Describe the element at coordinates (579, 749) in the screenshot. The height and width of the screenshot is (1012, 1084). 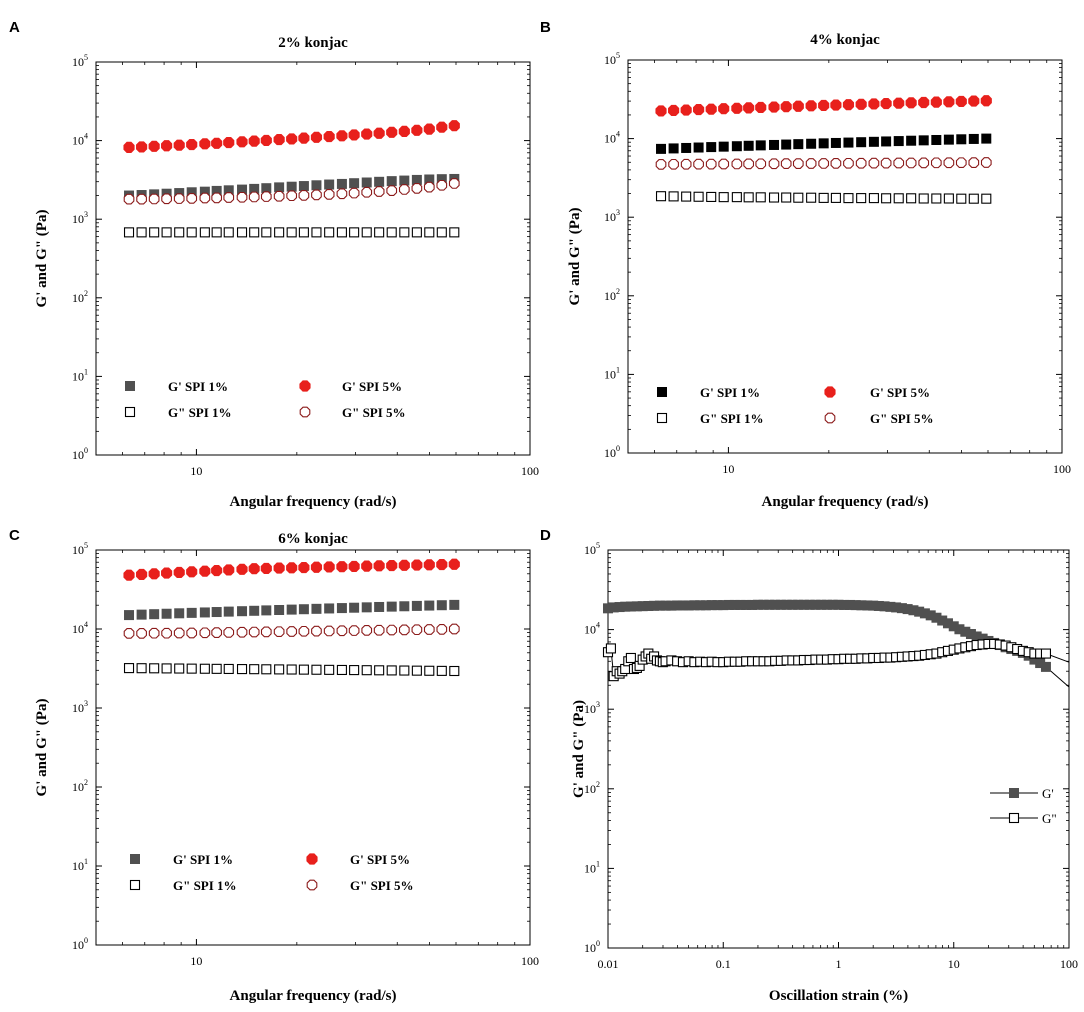
I see `panel-d-y-axis-label: G' and G" (Pa)` at that location.